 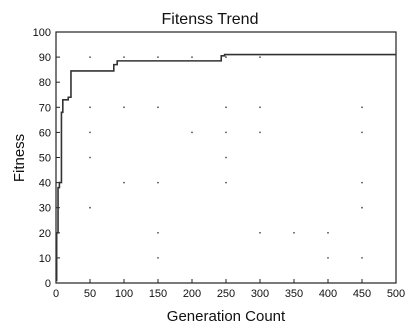 I want to click on x-tick-label: 350, so click(x=294, y=294).